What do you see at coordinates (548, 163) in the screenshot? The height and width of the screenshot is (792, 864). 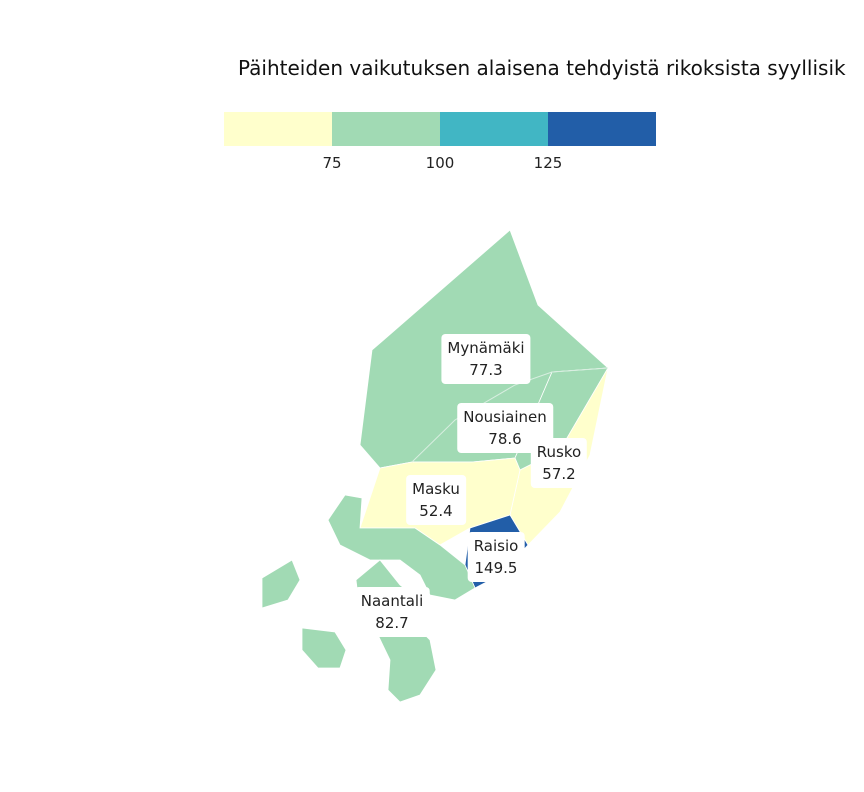 I see `legend-tick-125: 125` at bounding box center [548, 163].